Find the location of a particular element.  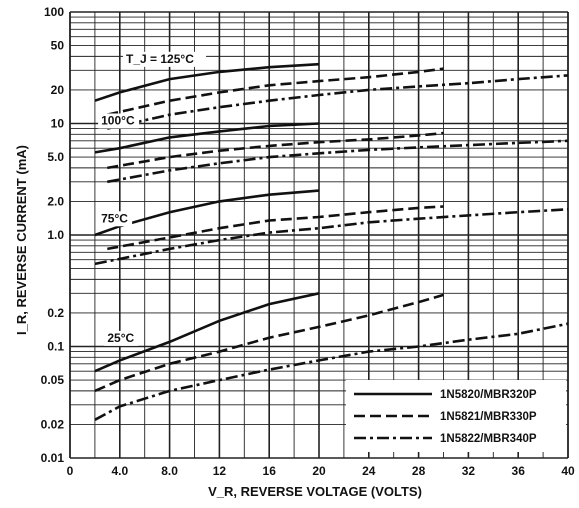

temperature-label: 100°C is located at coordinates (118, 120).